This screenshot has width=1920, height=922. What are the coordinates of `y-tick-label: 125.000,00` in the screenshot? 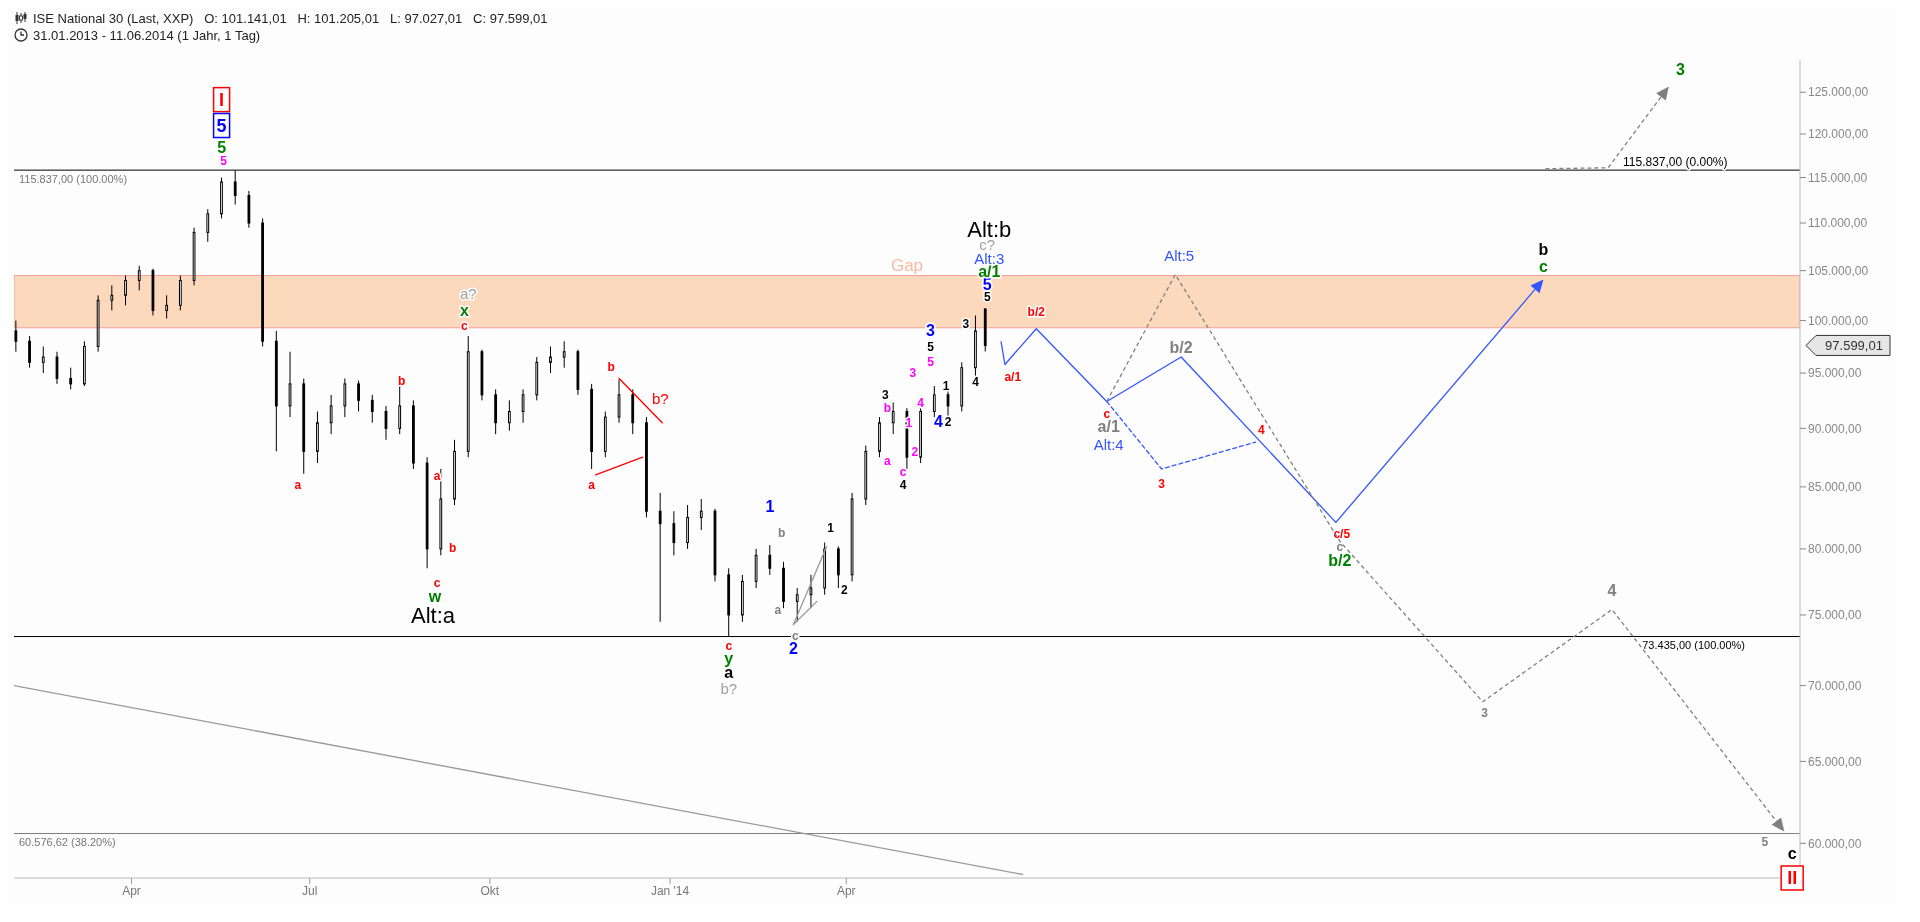 It's located at (1838, 92).